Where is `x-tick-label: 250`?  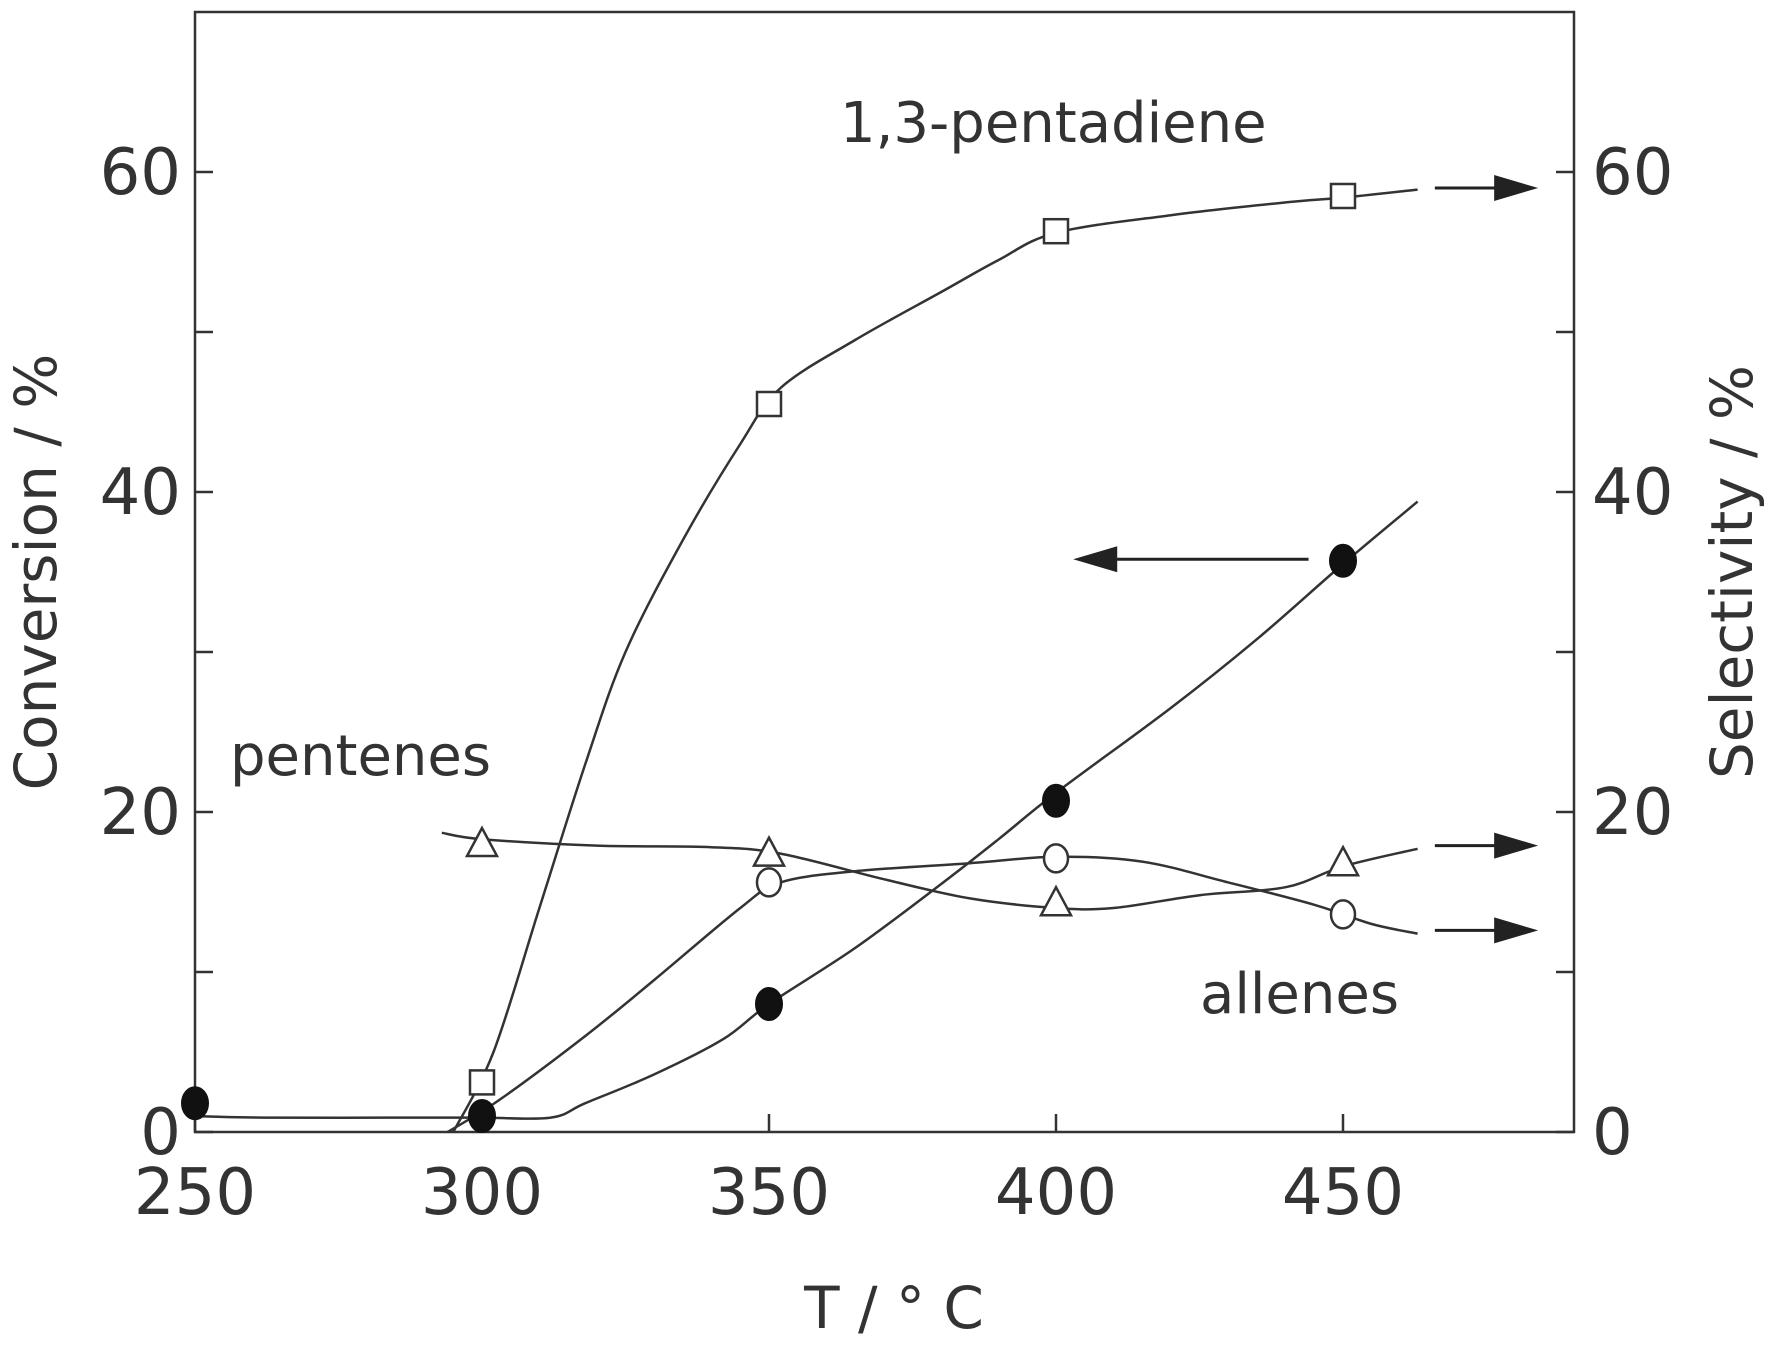 x-tick-label: 250 is located at coordinates (195, 1193).